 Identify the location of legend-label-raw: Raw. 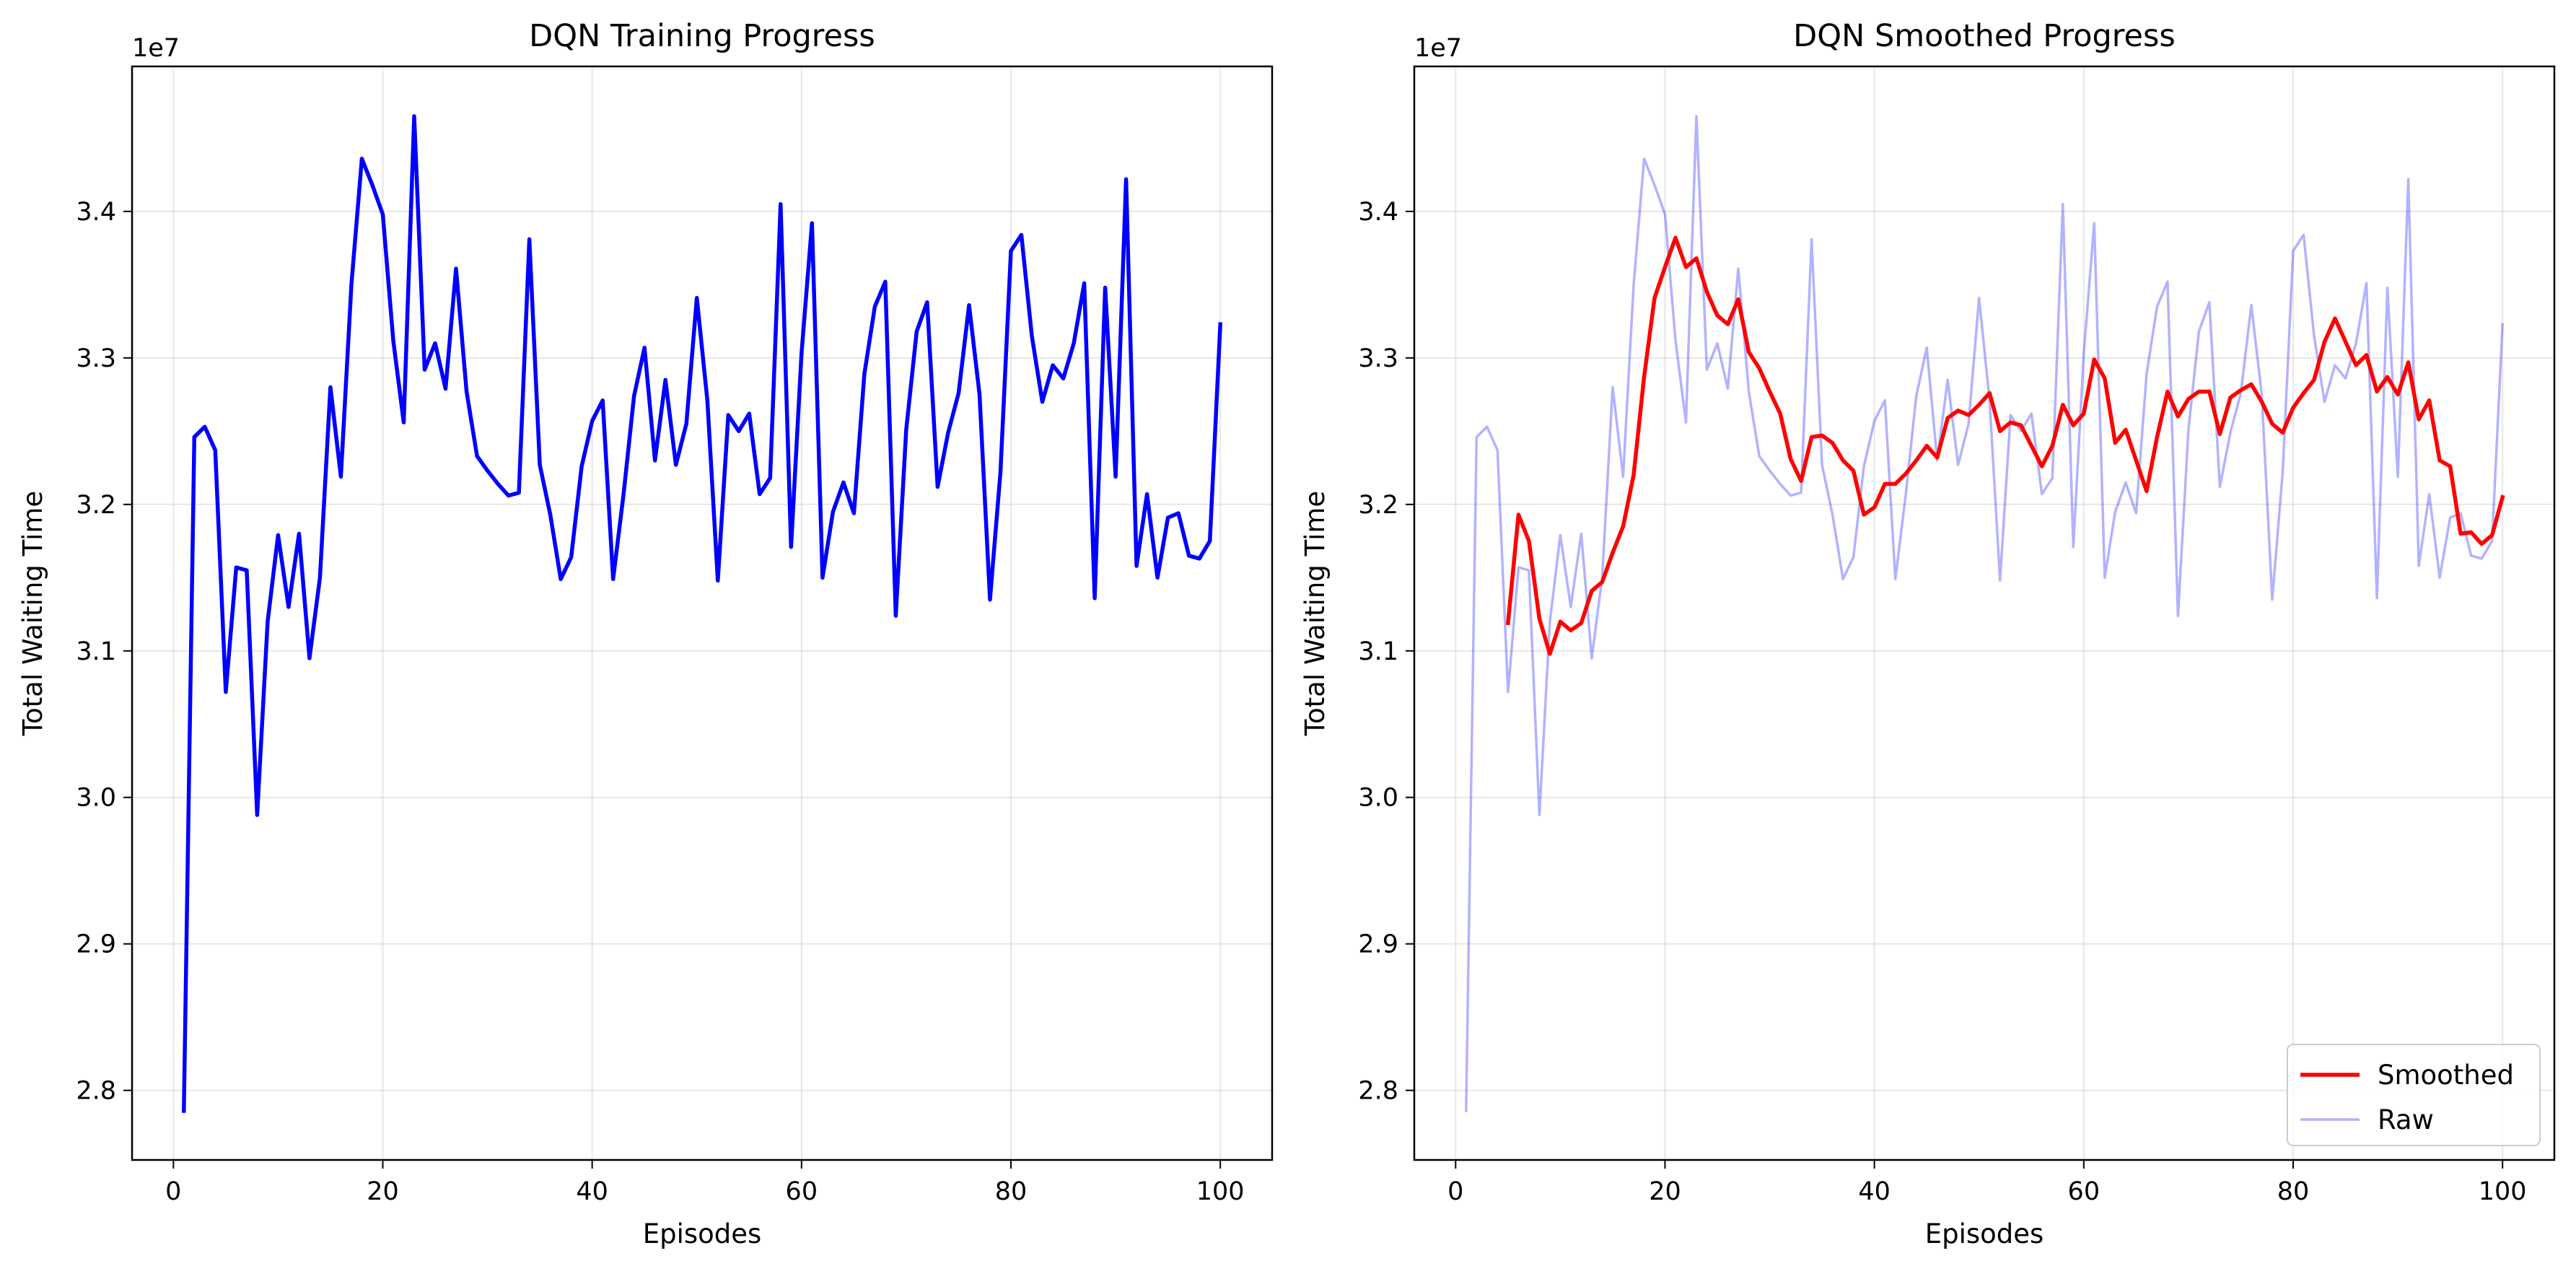
(2406, 1119).